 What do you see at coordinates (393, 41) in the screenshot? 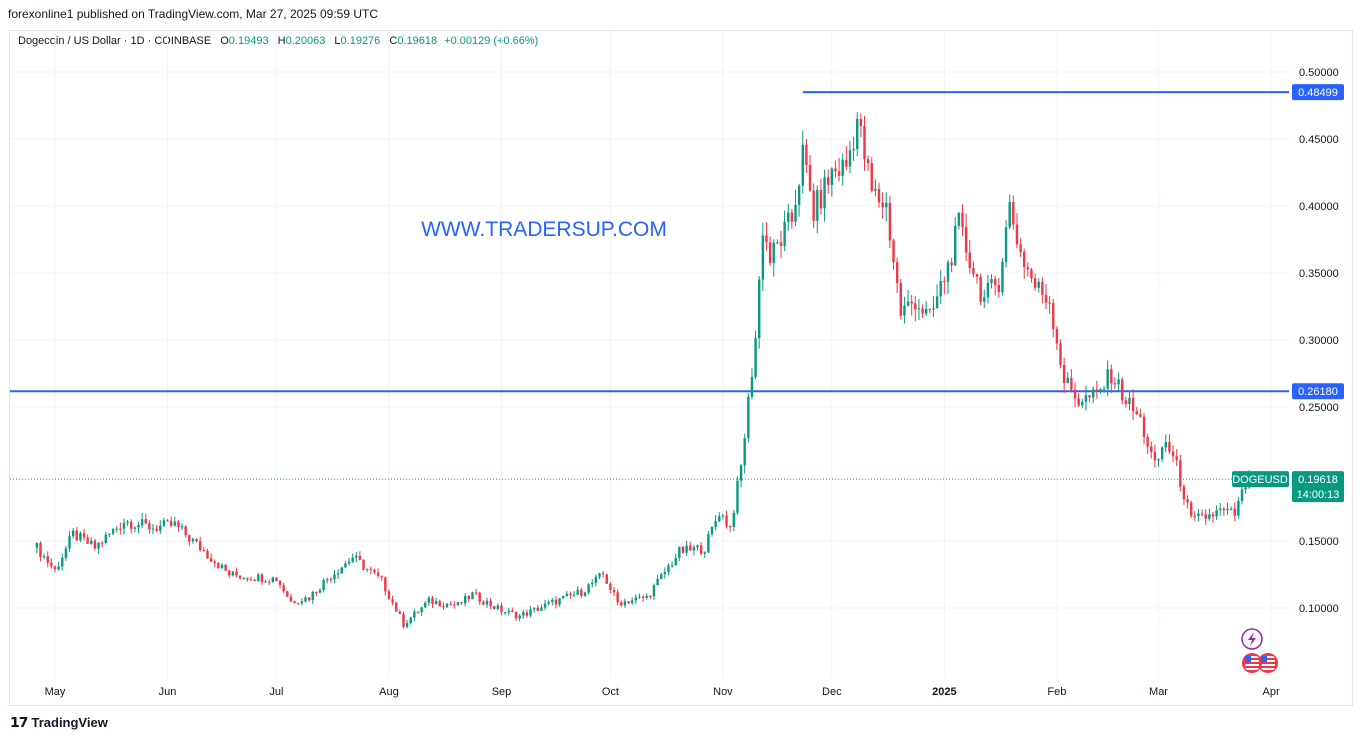
I see `close-label: C` at bounding box center [393, 41].